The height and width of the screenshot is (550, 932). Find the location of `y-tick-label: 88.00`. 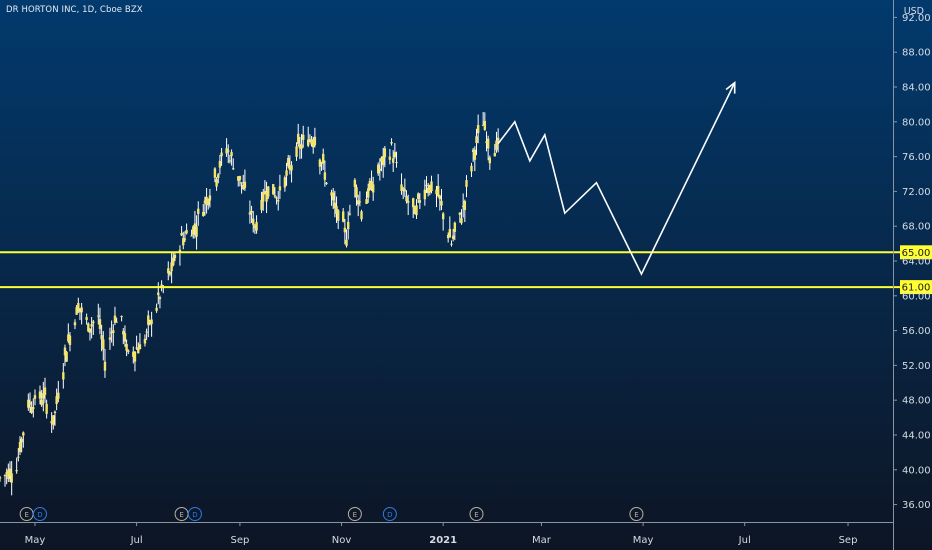

y-tick-label: 88.00 is located at coordinates (916, 53).